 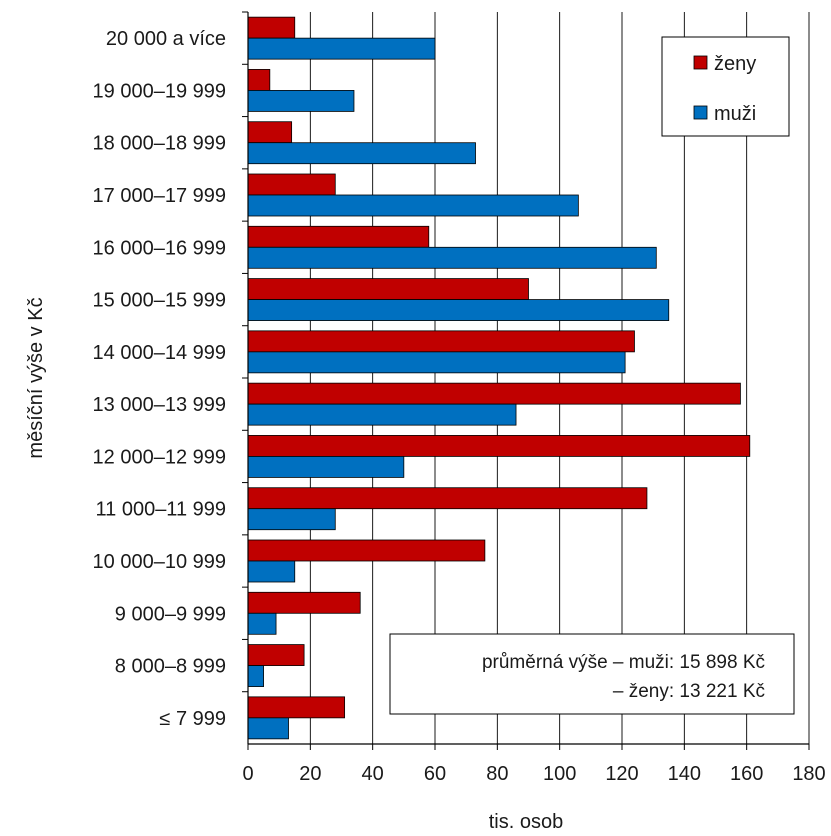 I want to click on legend-box, so click(x=725, y=86).